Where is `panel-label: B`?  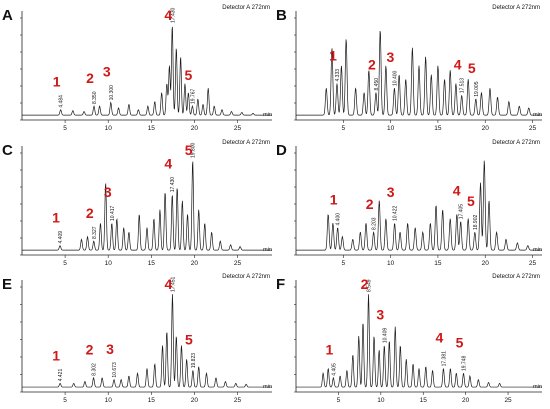
panel-label: B is located at coordinates (281, 15).